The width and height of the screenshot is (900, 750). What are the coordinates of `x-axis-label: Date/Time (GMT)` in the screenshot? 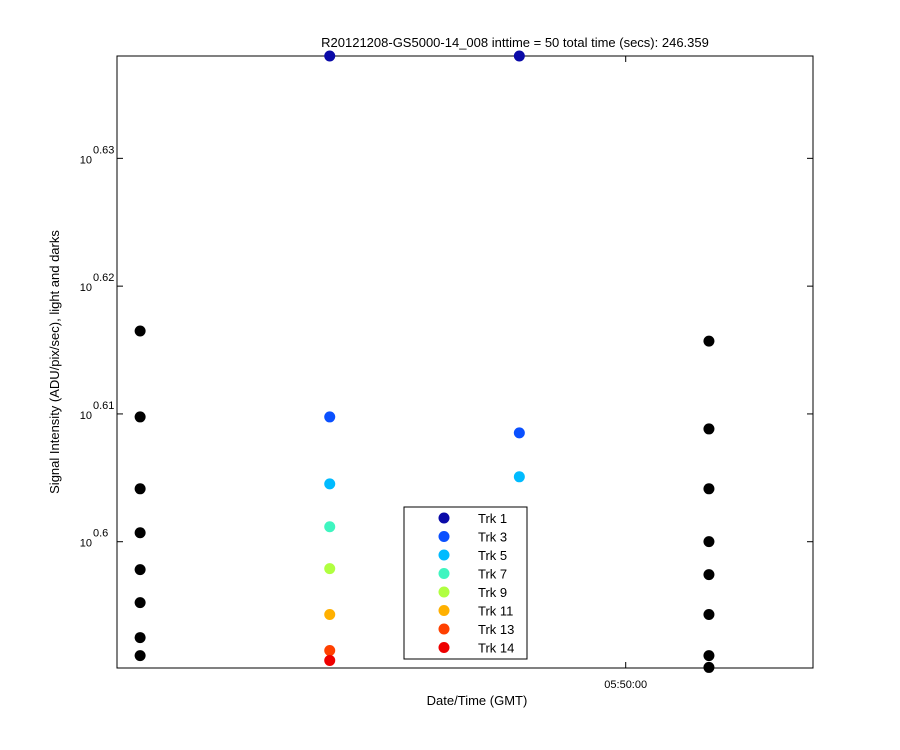 It's located at (477, 700).